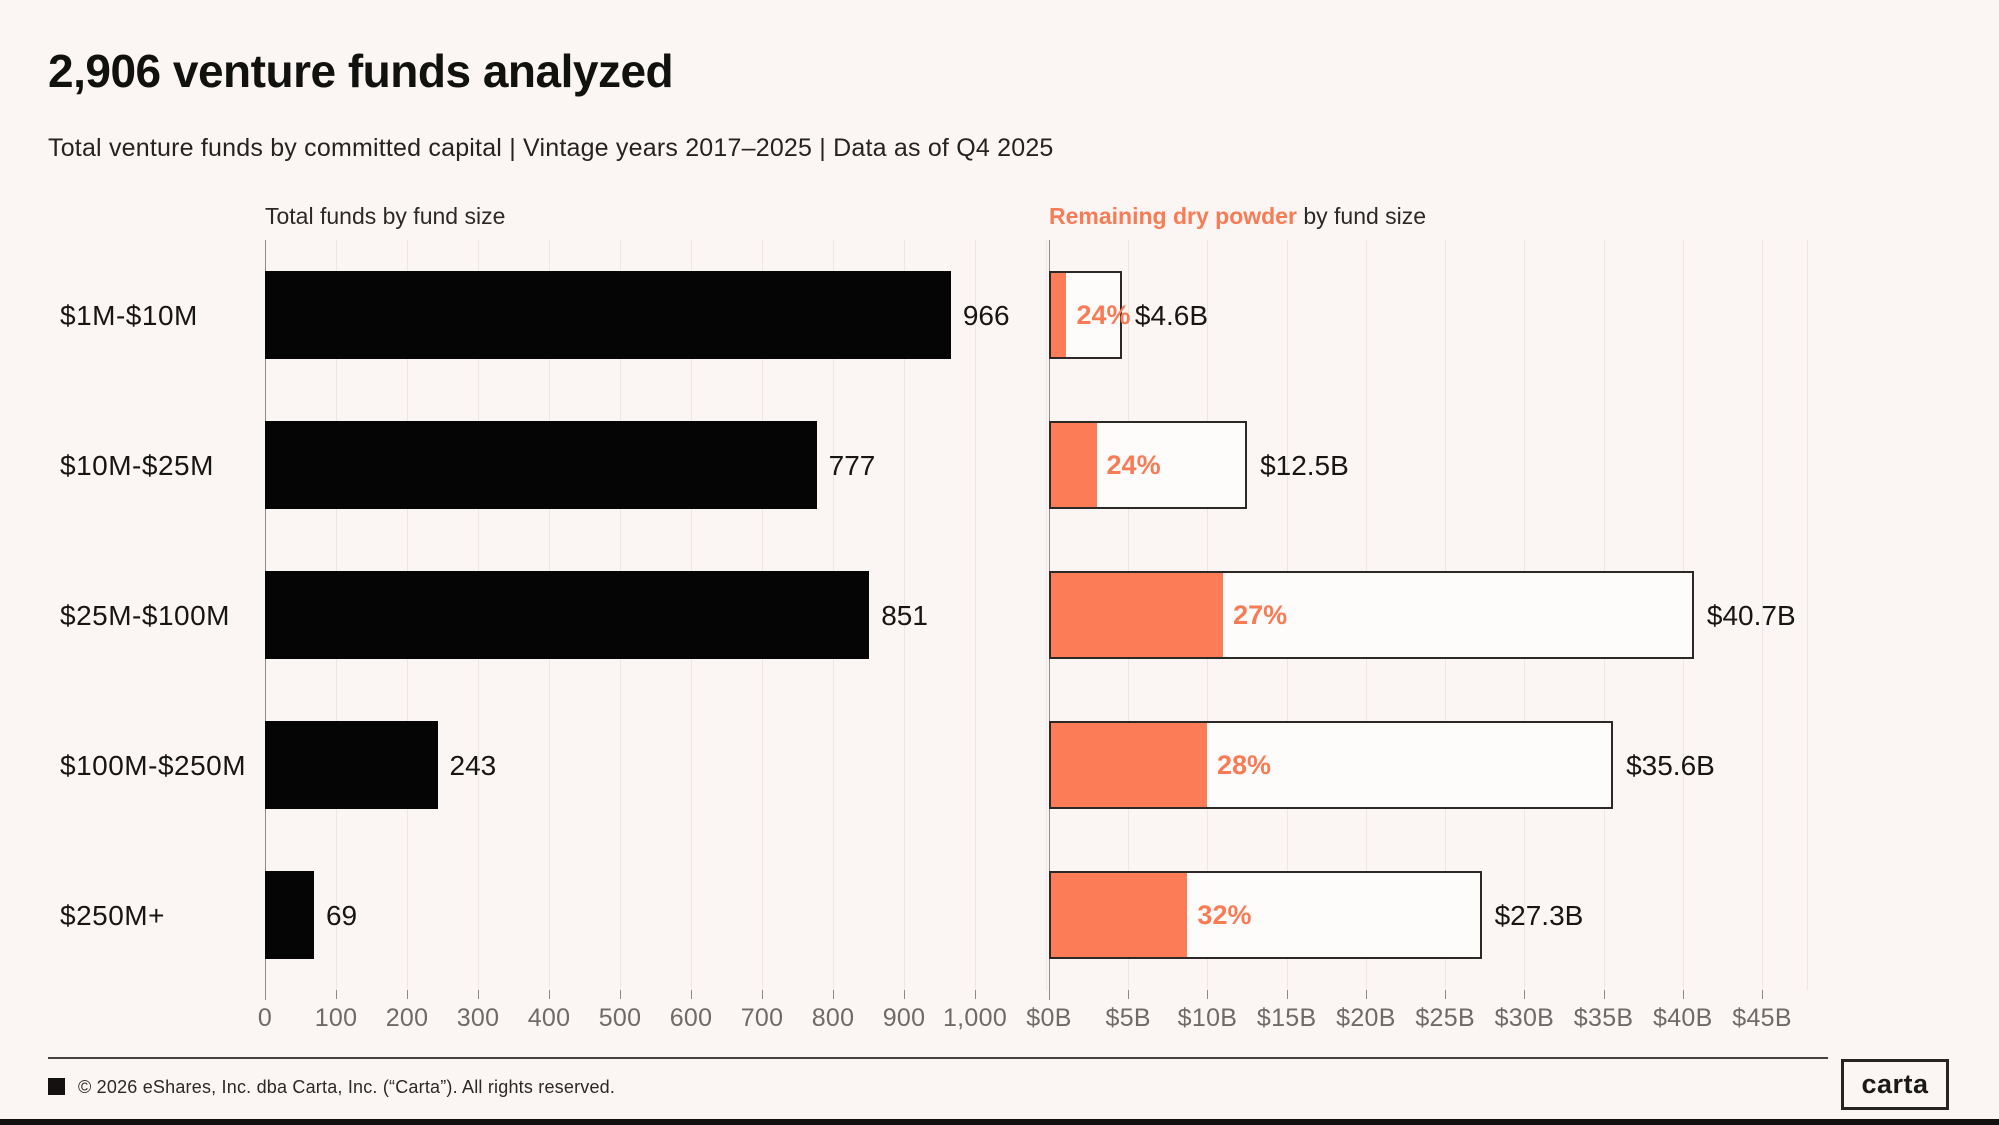  What do you see at coordinates (975, 1018) in the screenshot?
I see `x-axis-tick-label: 1,000` at bounding box center [975, 1018].